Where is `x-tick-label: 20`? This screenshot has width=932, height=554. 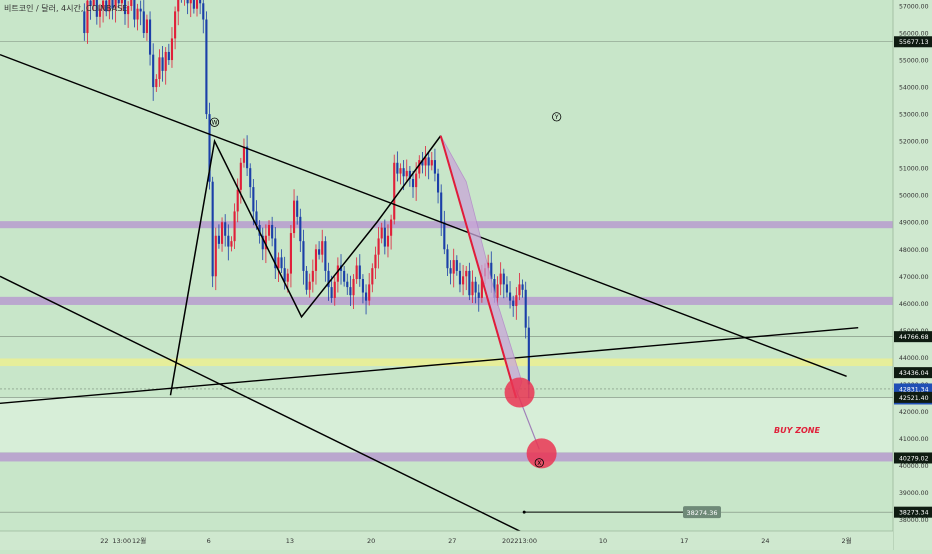
x-tick-label: 20 is located at coordinates (371, 541).